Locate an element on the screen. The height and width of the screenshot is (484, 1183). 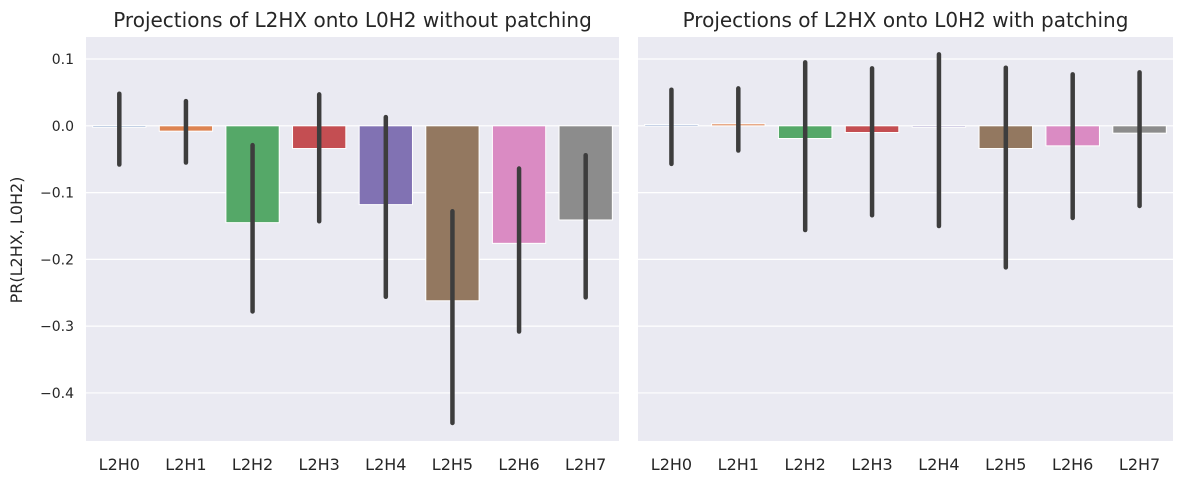
y-axis-label: PR(L2HX, L0H2) is located at coordinates (16, 240).